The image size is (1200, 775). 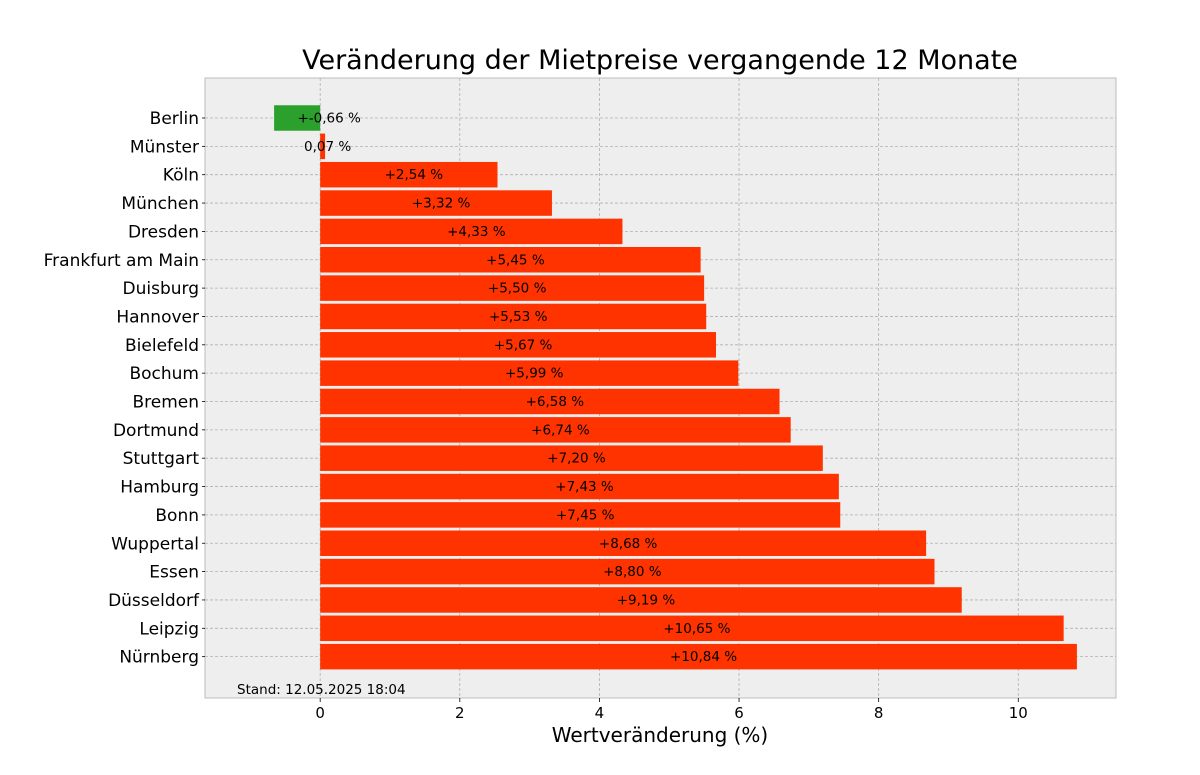 What do you see at coordinates (169, 629) in the screenshot?
I see `y-category-label: Leipzig` at bounding box center [169, 629].